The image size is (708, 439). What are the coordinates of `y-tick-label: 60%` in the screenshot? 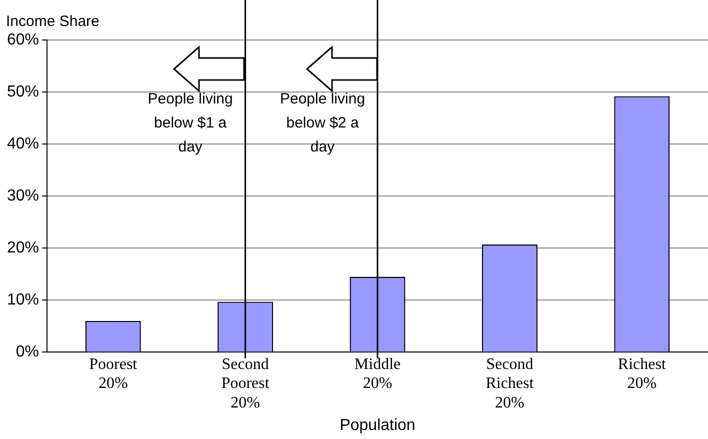 It's located at (23, 39).